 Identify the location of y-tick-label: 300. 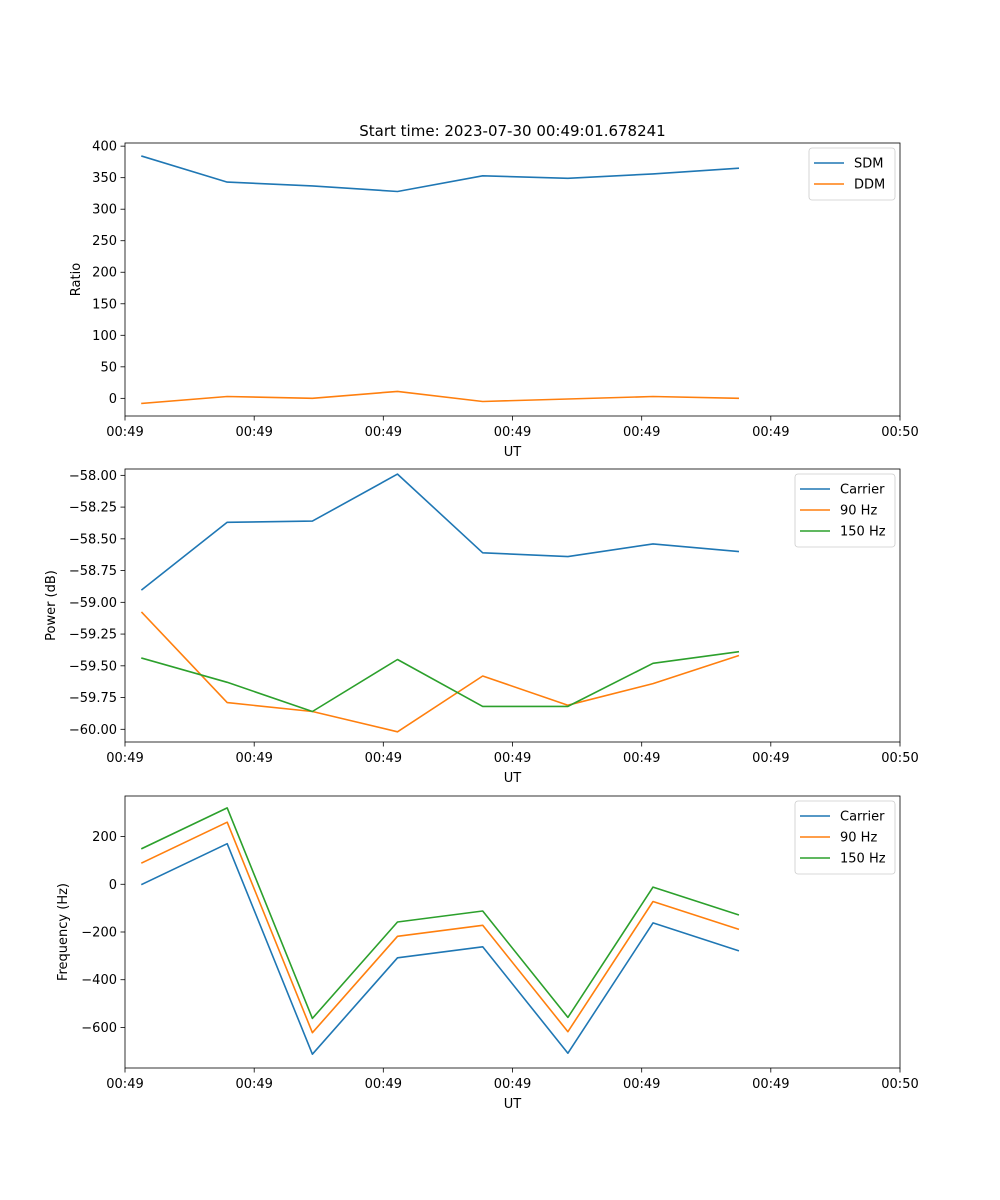
(104, 210).